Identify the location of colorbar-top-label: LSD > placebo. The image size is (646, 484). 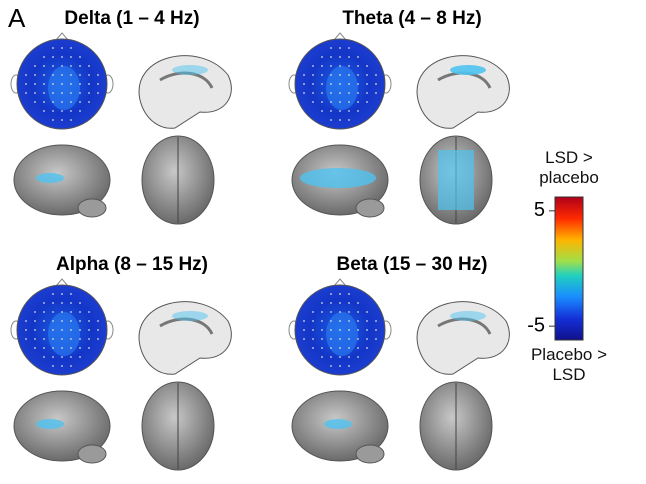
(569, 167).